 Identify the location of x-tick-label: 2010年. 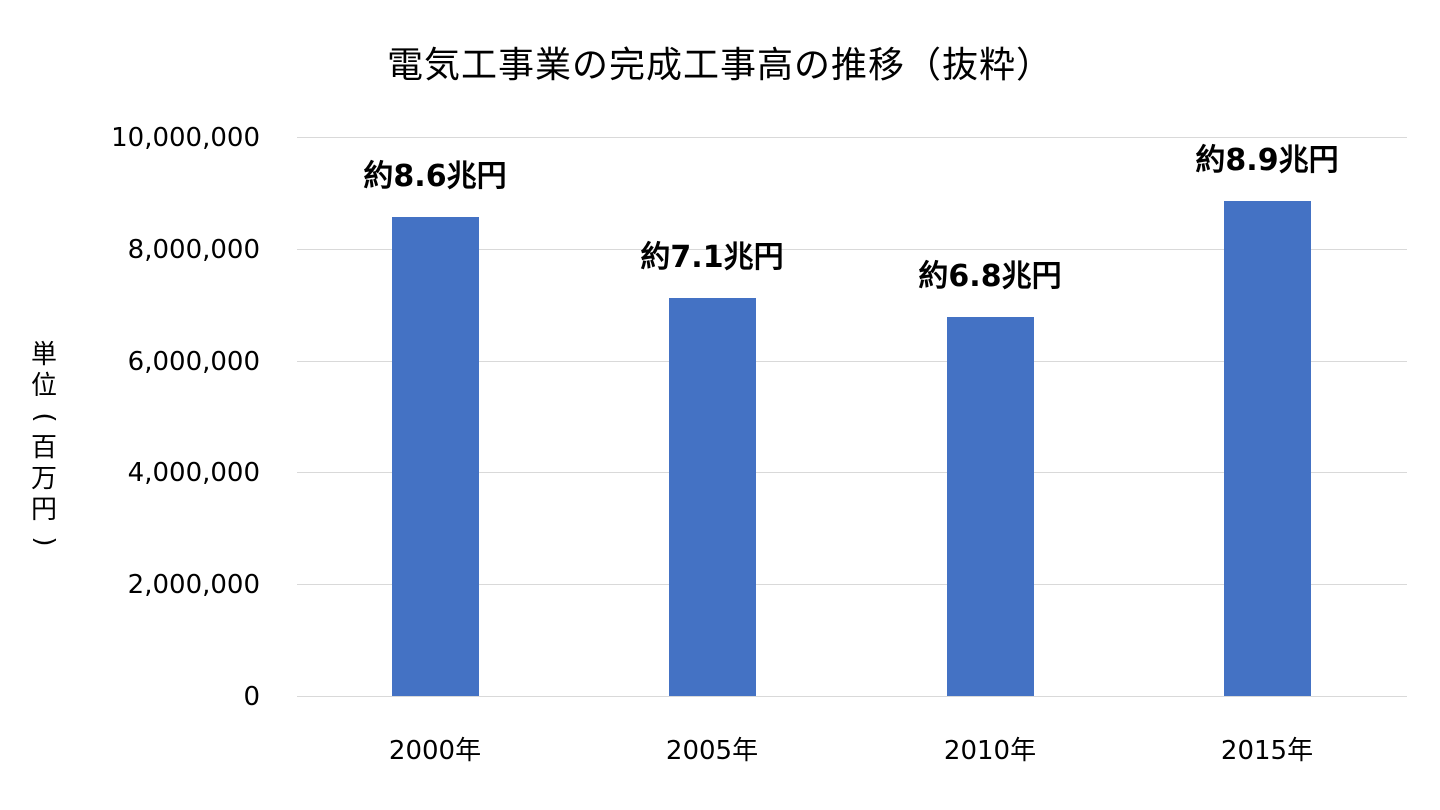
(990, 751).